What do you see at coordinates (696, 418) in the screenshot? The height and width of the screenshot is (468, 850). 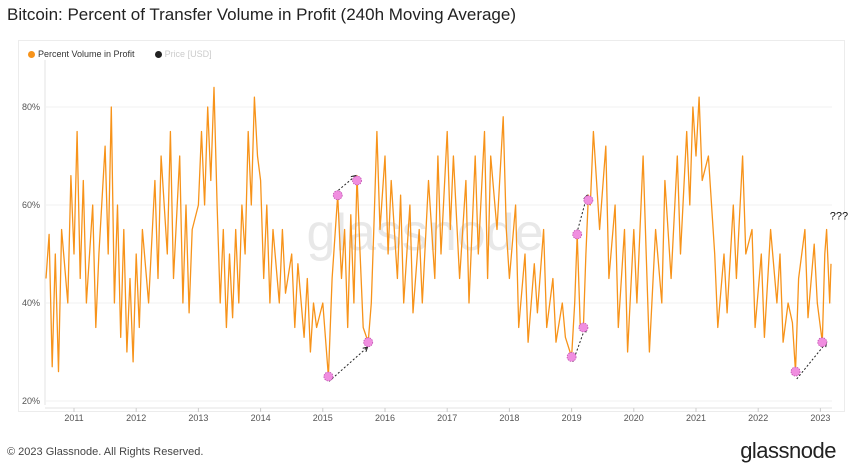 I see `x-tick-label: 2021` at bounding box center [696, 418].